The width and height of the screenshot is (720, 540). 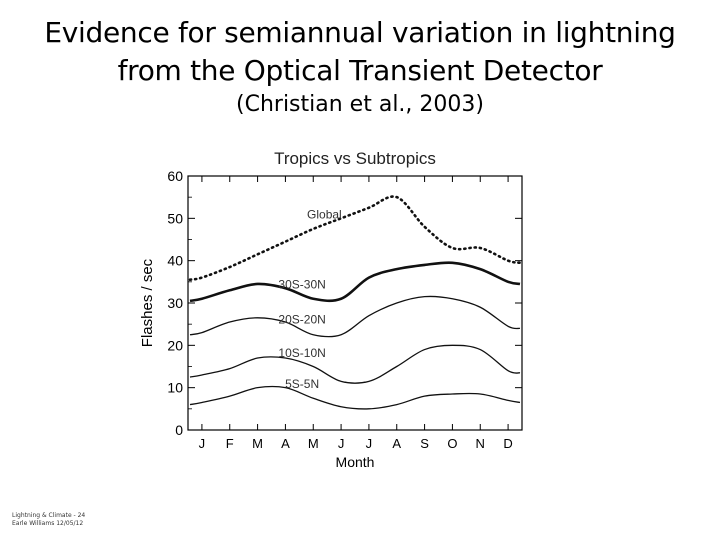 What do you see at coordinates (175, 176) in the screenshot?
I see `y-tick-label: 60` at bounding box center [175, 176].